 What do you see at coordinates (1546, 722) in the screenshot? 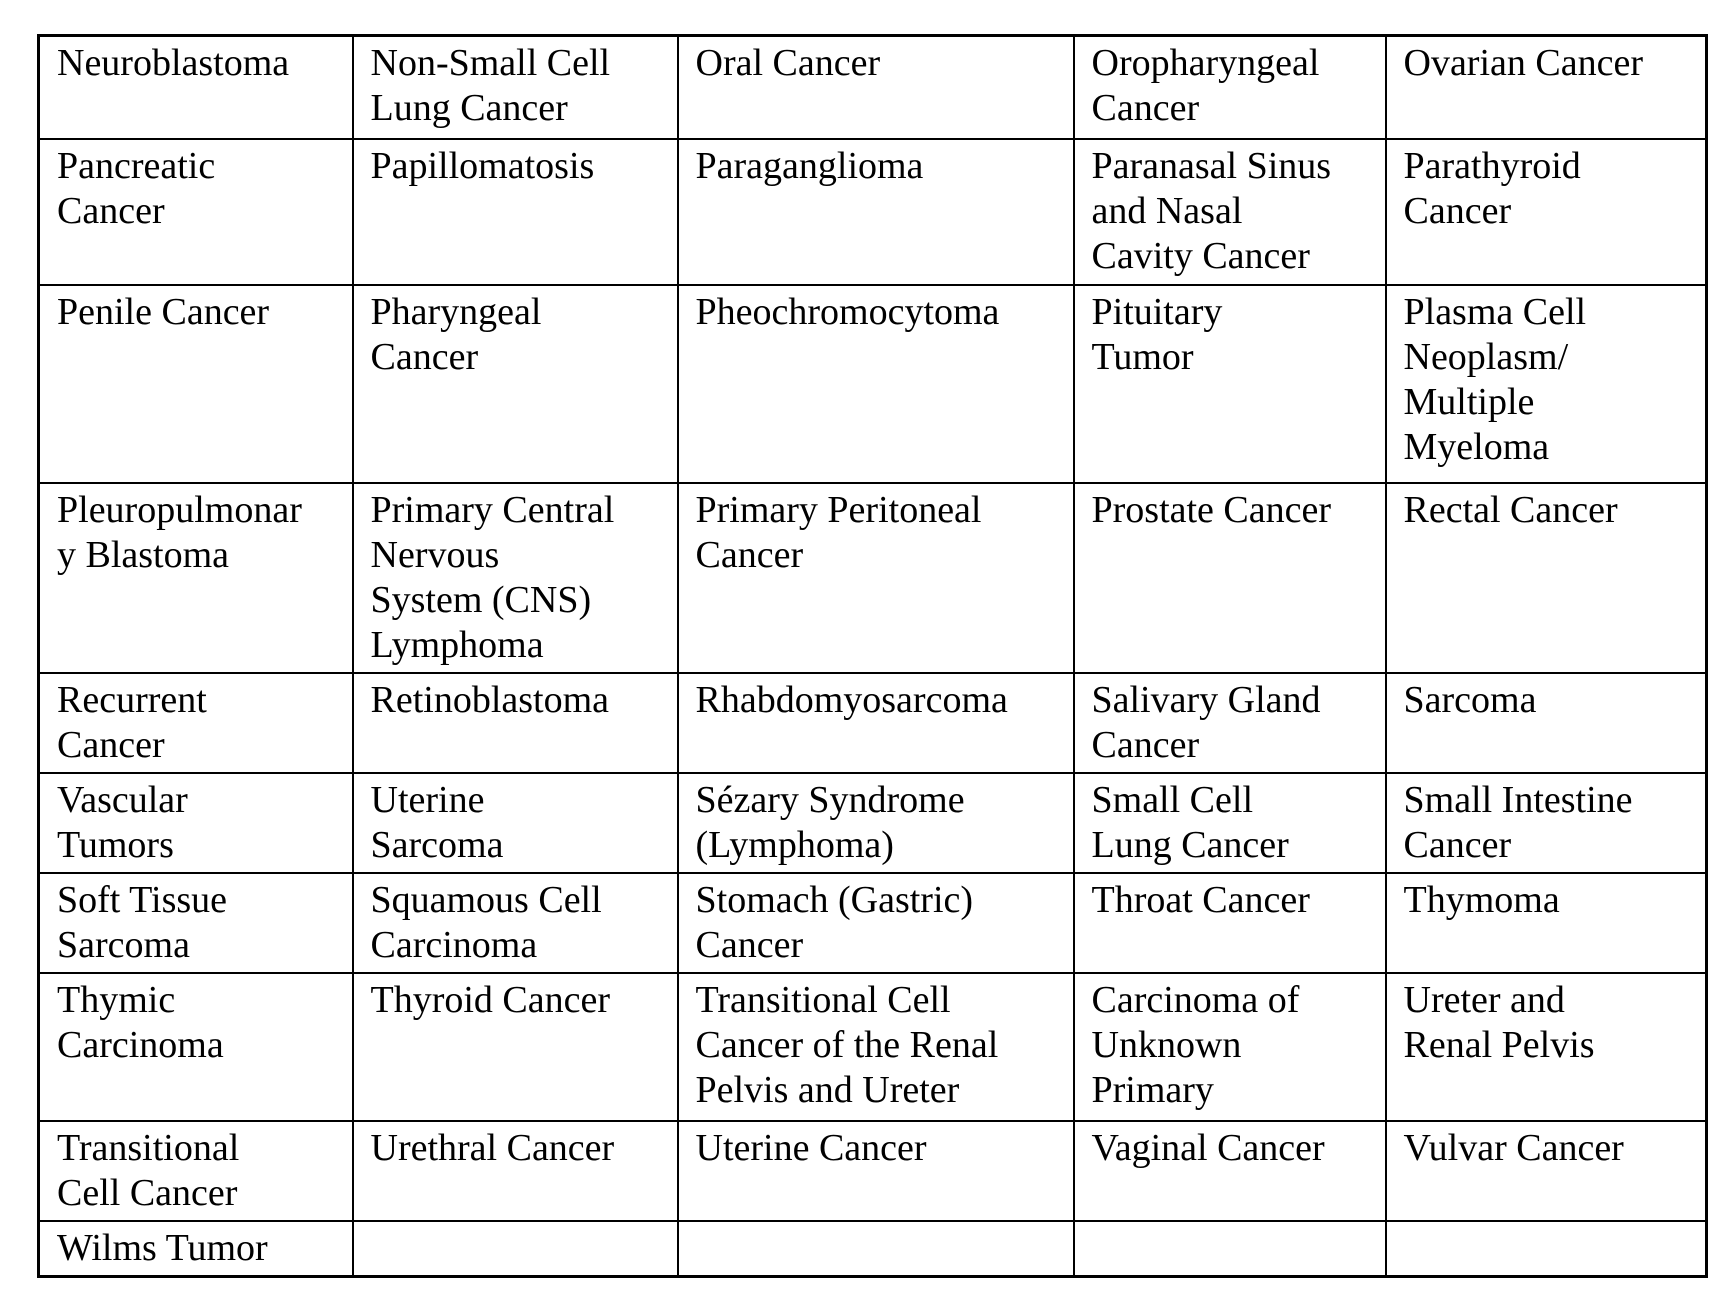
I see `table-cell: Sarcoma` at bounding box center [1546, 722].